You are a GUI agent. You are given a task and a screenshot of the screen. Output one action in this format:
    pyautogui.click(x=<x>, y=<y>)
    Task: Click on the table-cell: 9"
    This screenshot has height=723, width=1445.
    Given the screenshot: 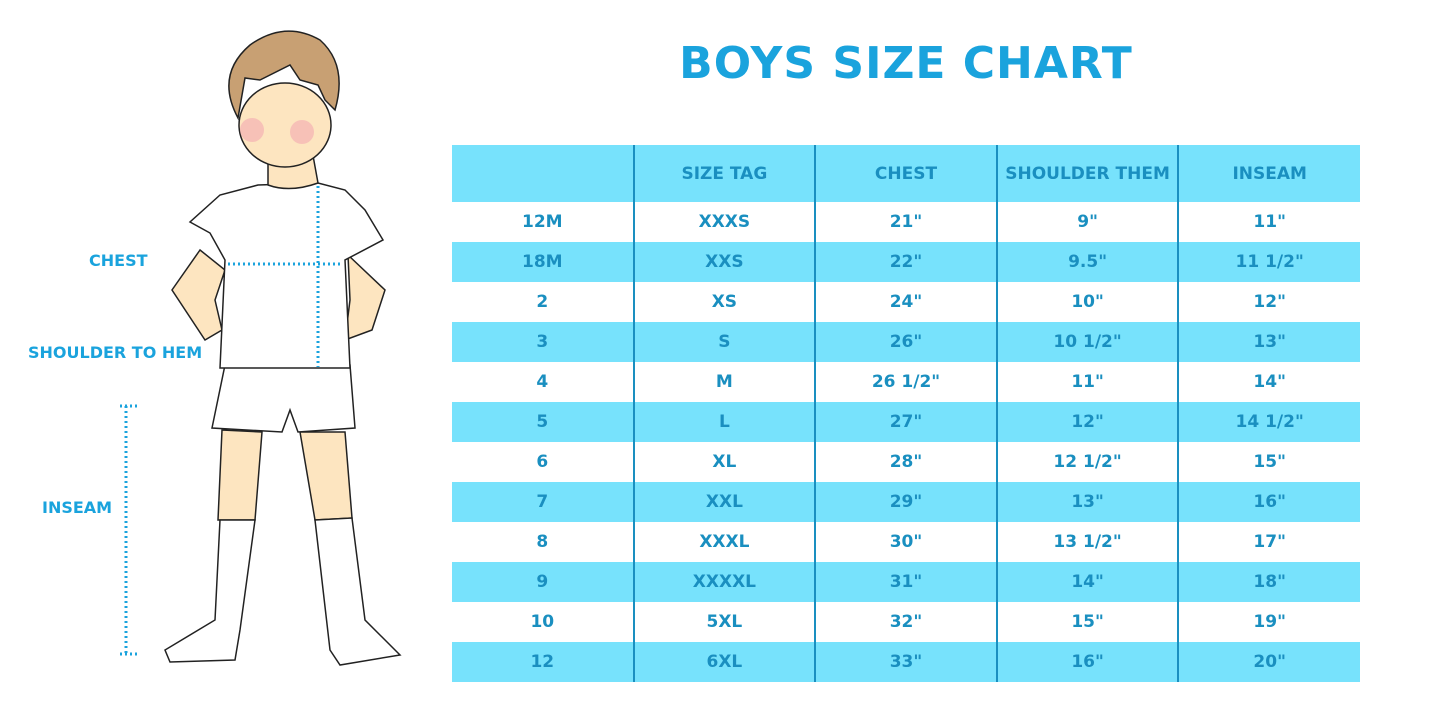 What is the action you would take?
    pyautogui.click(x=1087, y=222)
    